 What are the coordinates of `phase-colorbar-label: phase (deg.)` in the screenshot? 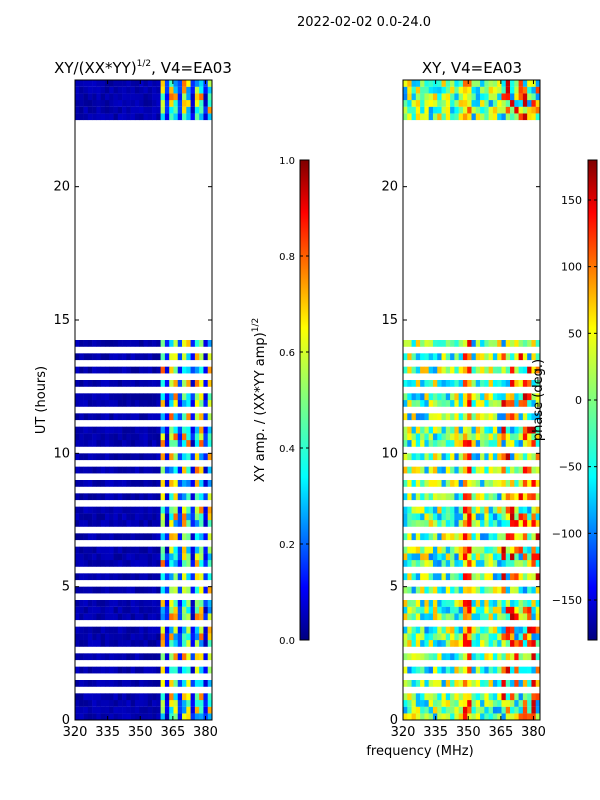 It's located at (538, 400).